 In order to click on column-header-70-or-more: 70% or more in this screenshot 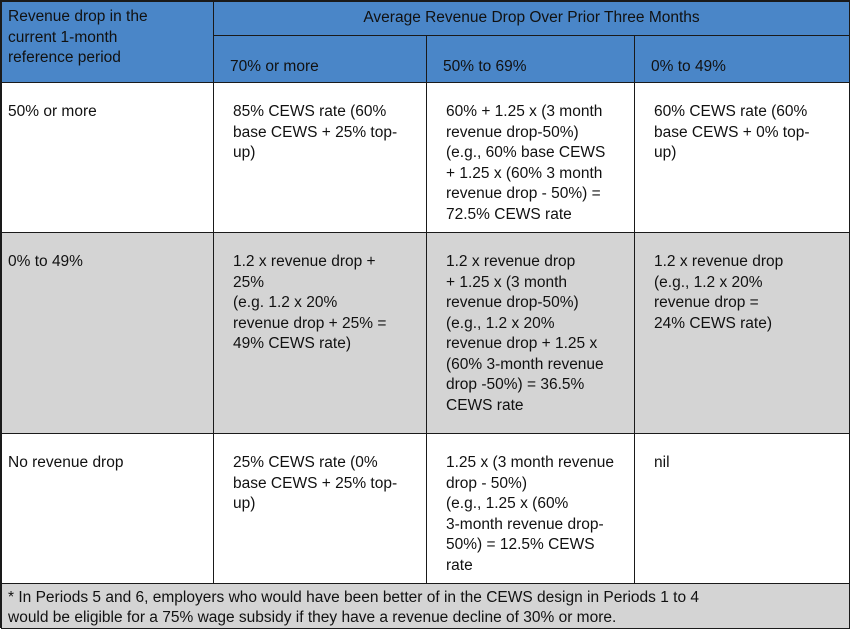, I will do `click(320, 59)`.